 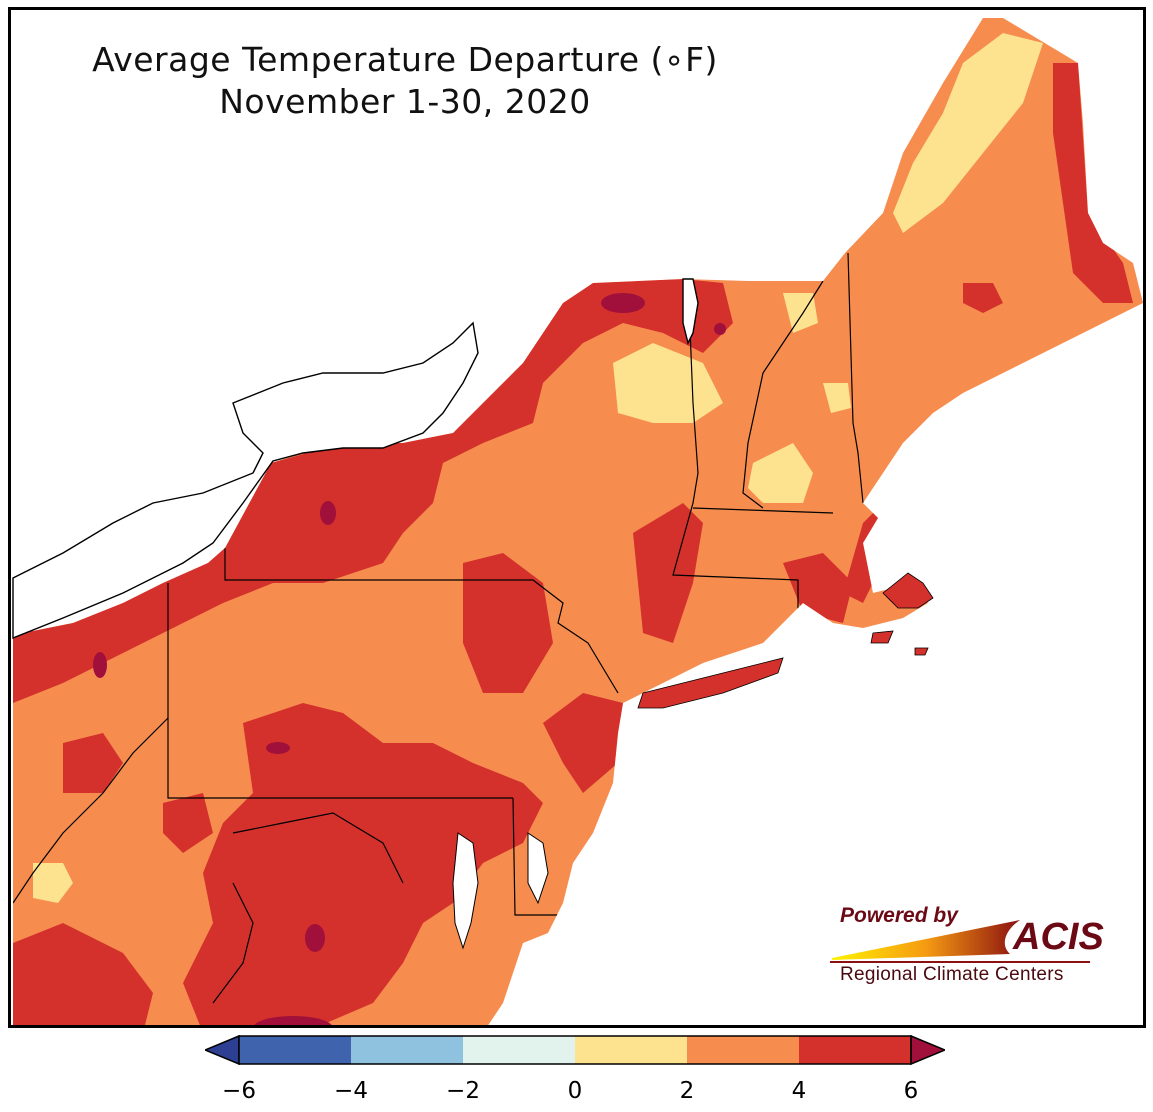 I want to click on colorbar-tick-label: −2, so click(x=463, y=1091).